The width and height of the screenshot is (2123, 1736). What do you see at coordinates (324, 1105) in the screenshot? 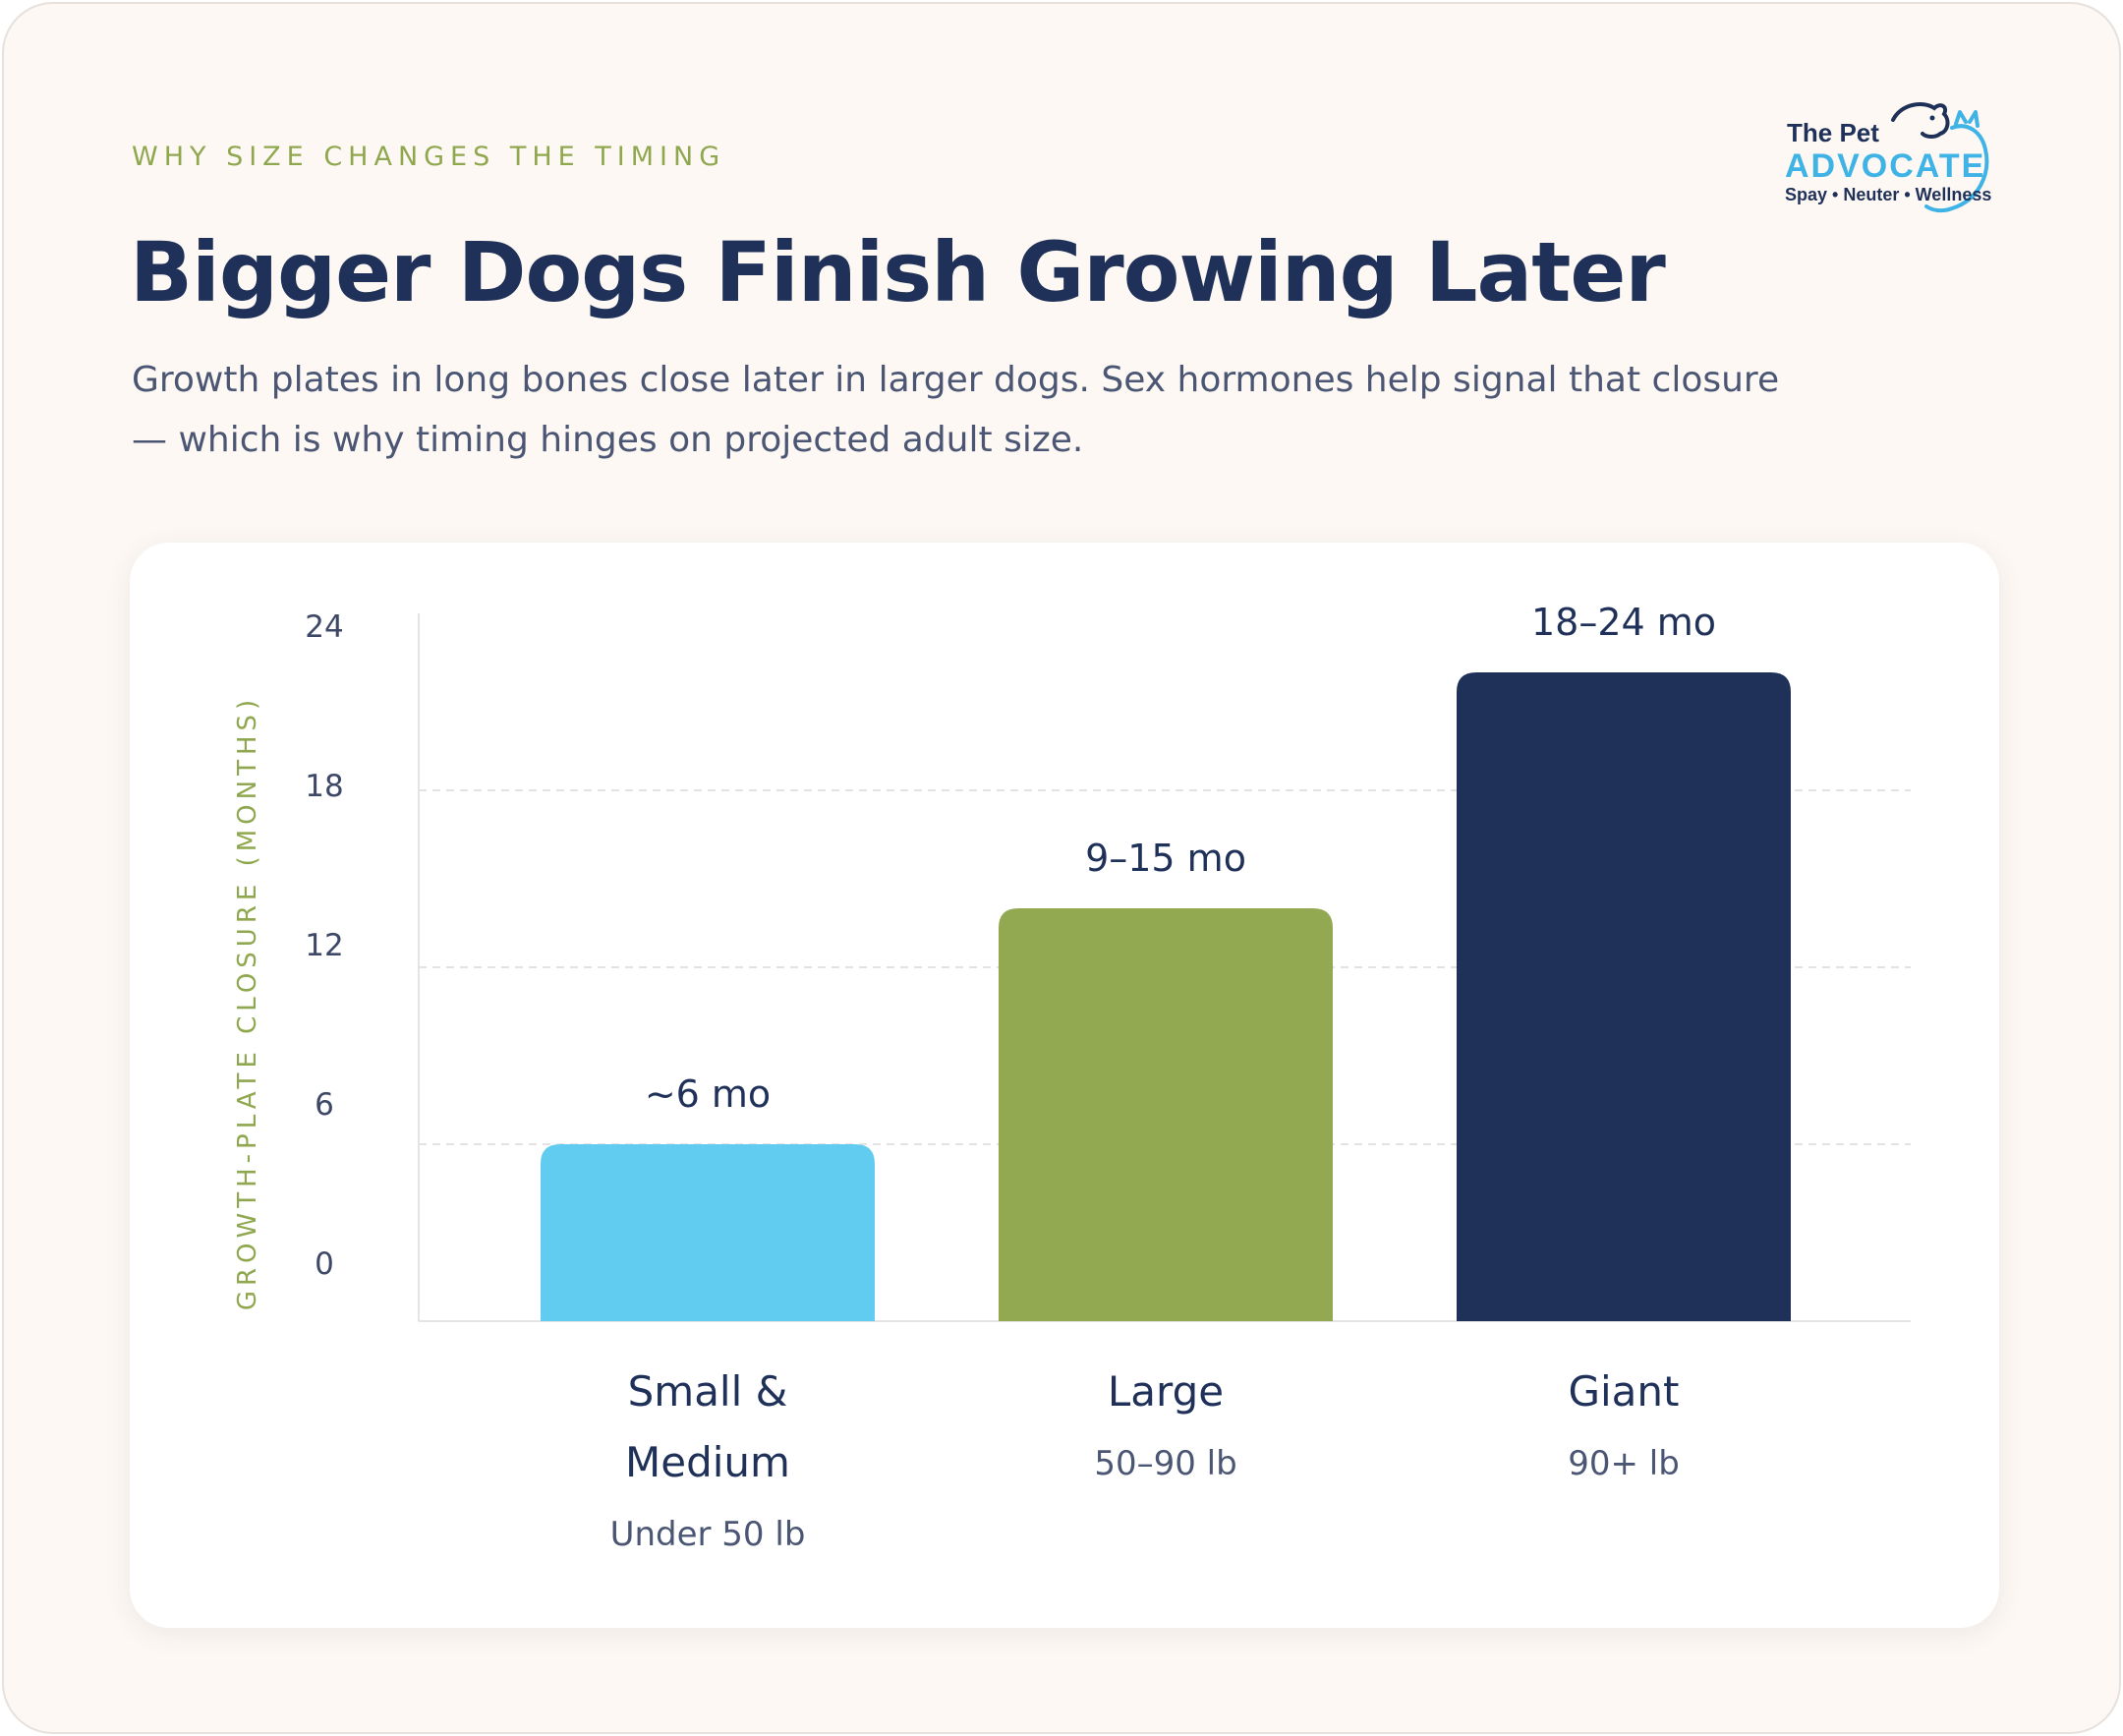
I see `y-tick-label: 6` at bounding box center [324, 1105].